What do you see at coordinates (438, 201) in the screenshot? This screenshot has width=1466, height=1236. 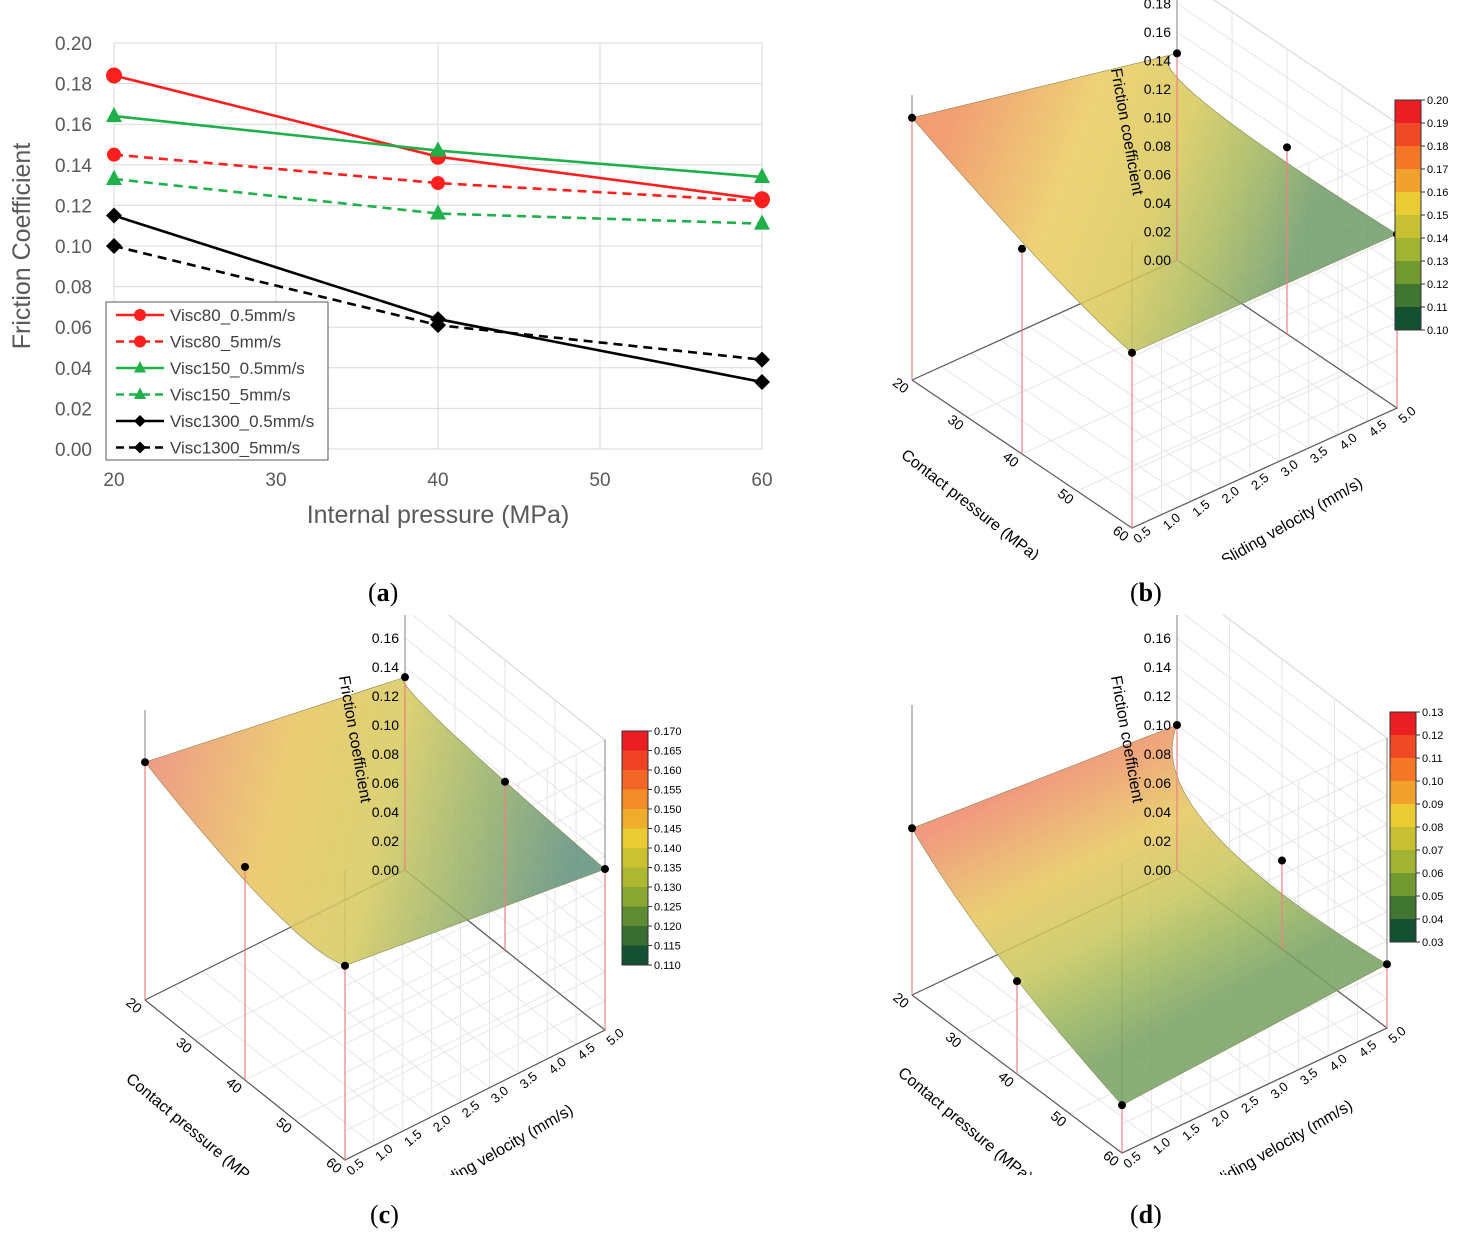 I see `series-line` at bounding box center [438, 201].